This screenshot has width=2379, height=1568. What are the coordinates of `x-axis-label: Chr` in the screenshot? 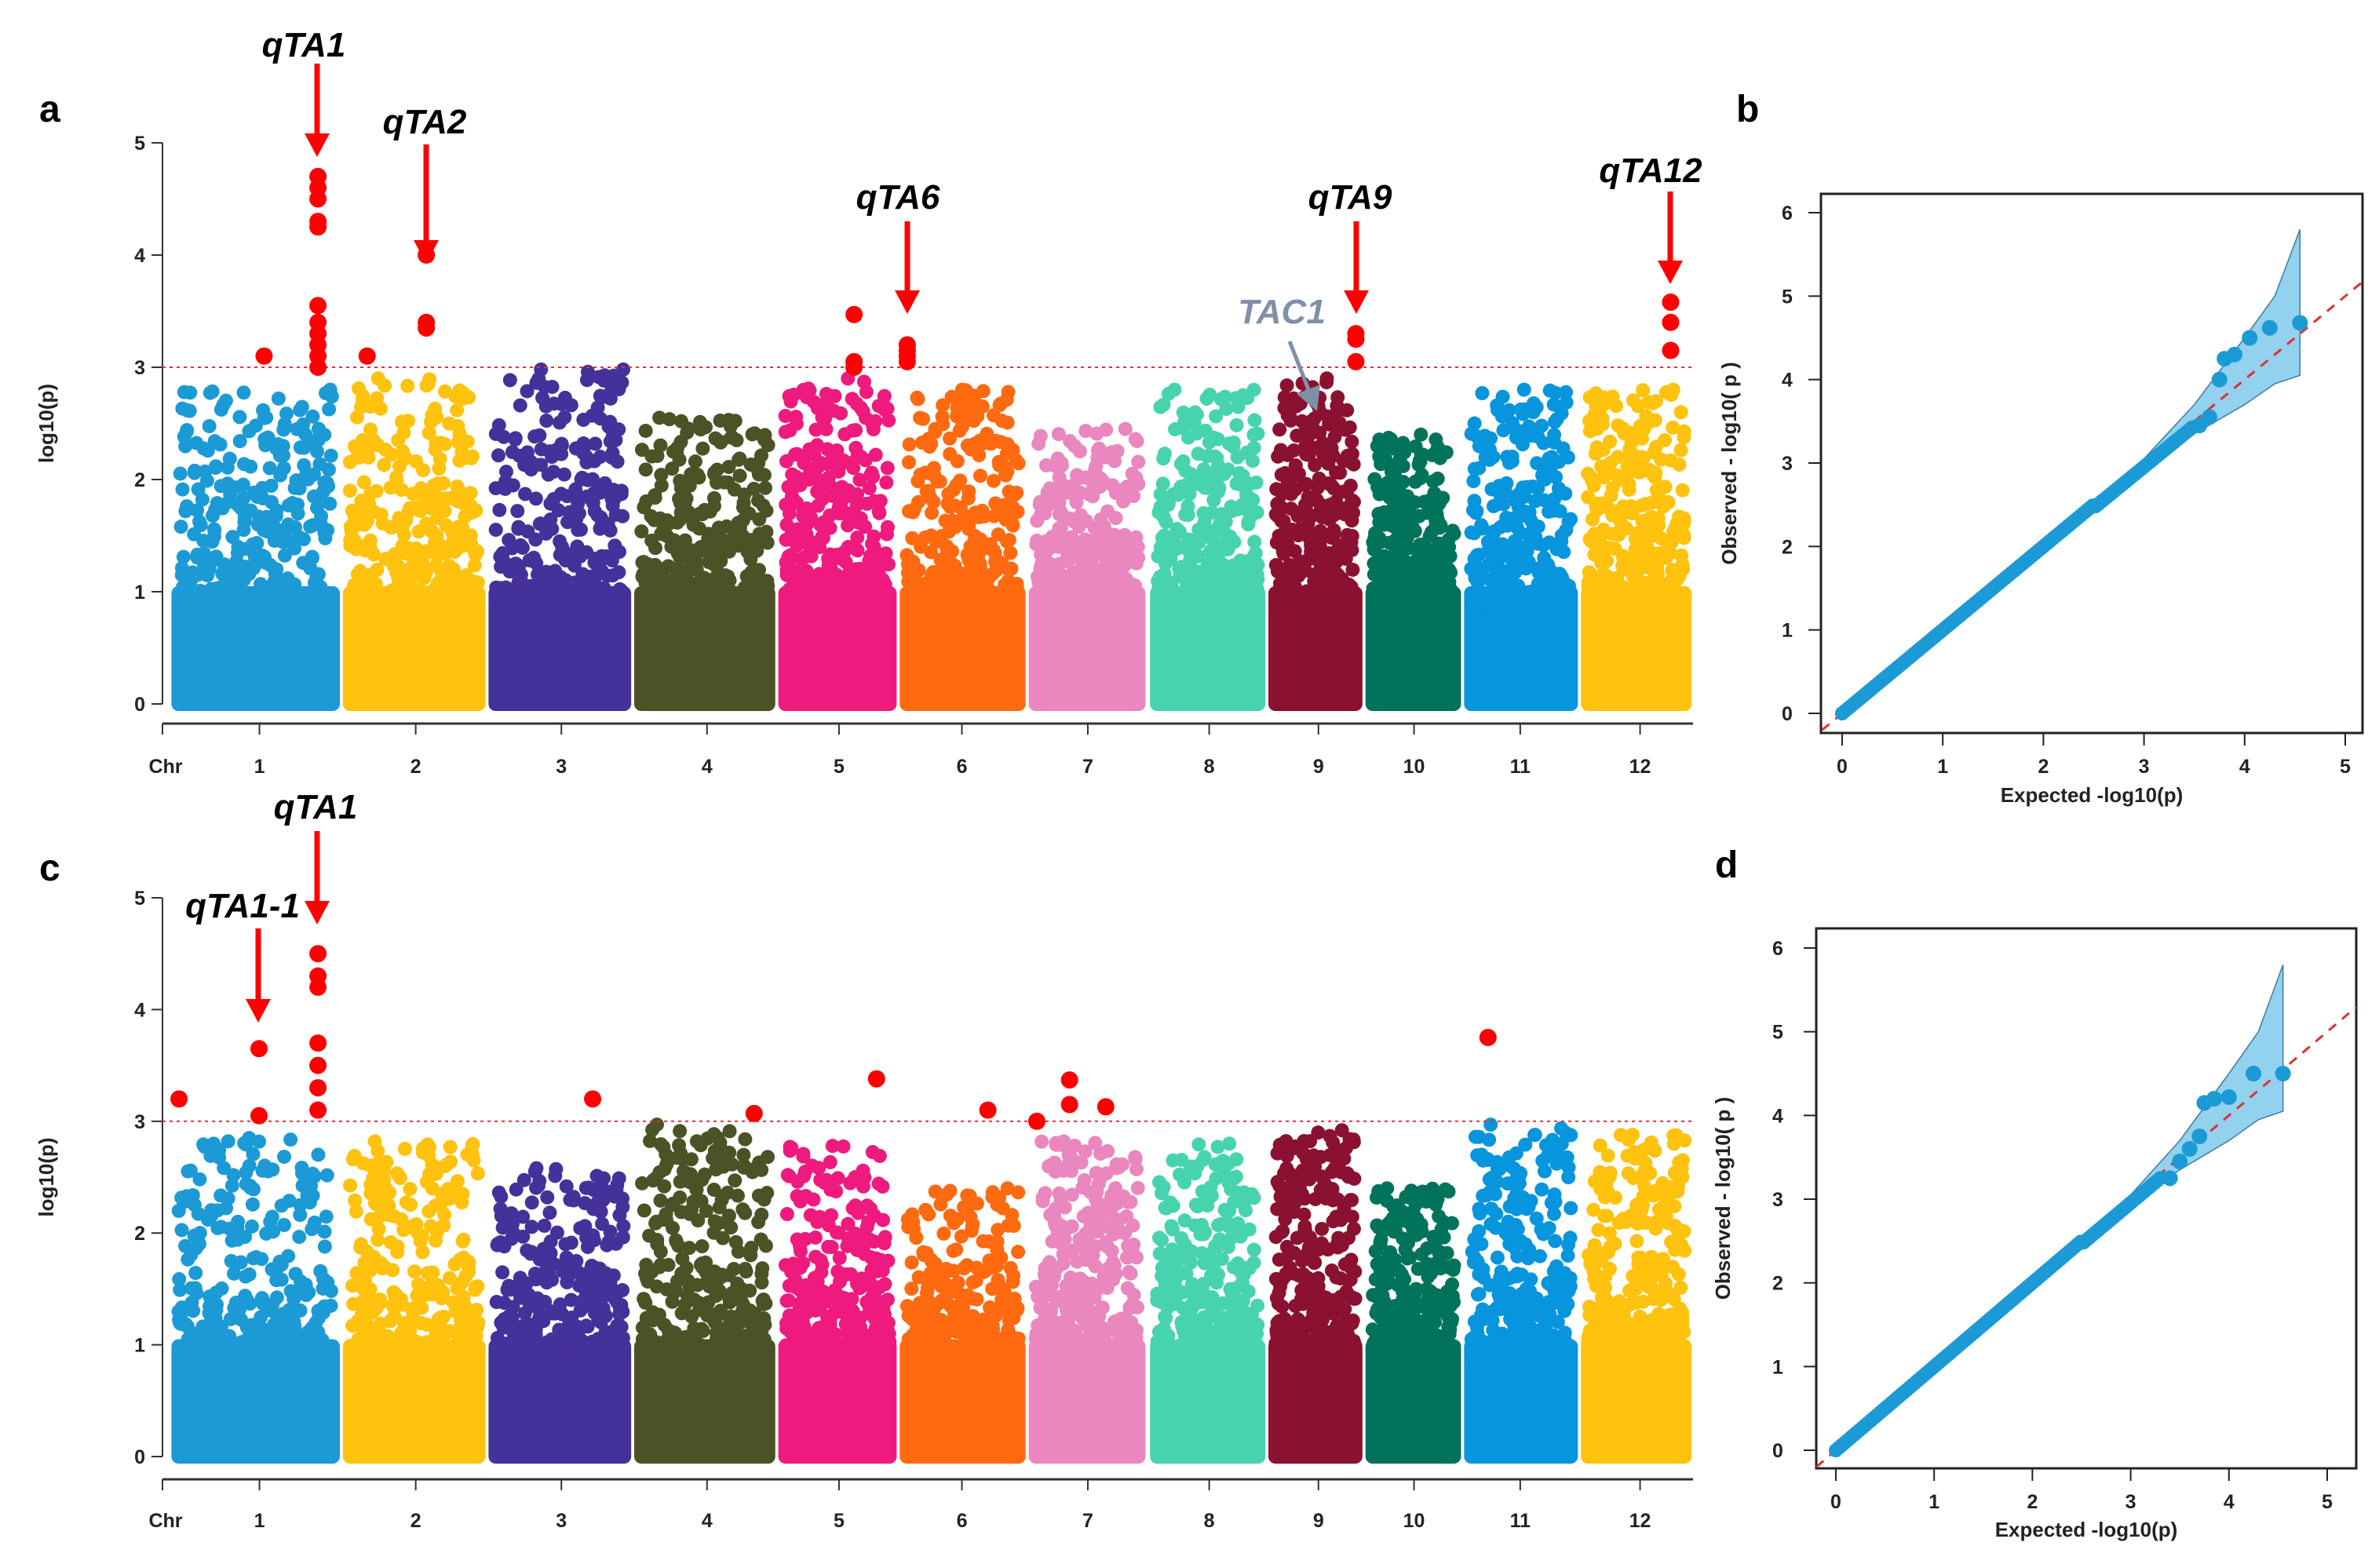 It's located at (165, 767).